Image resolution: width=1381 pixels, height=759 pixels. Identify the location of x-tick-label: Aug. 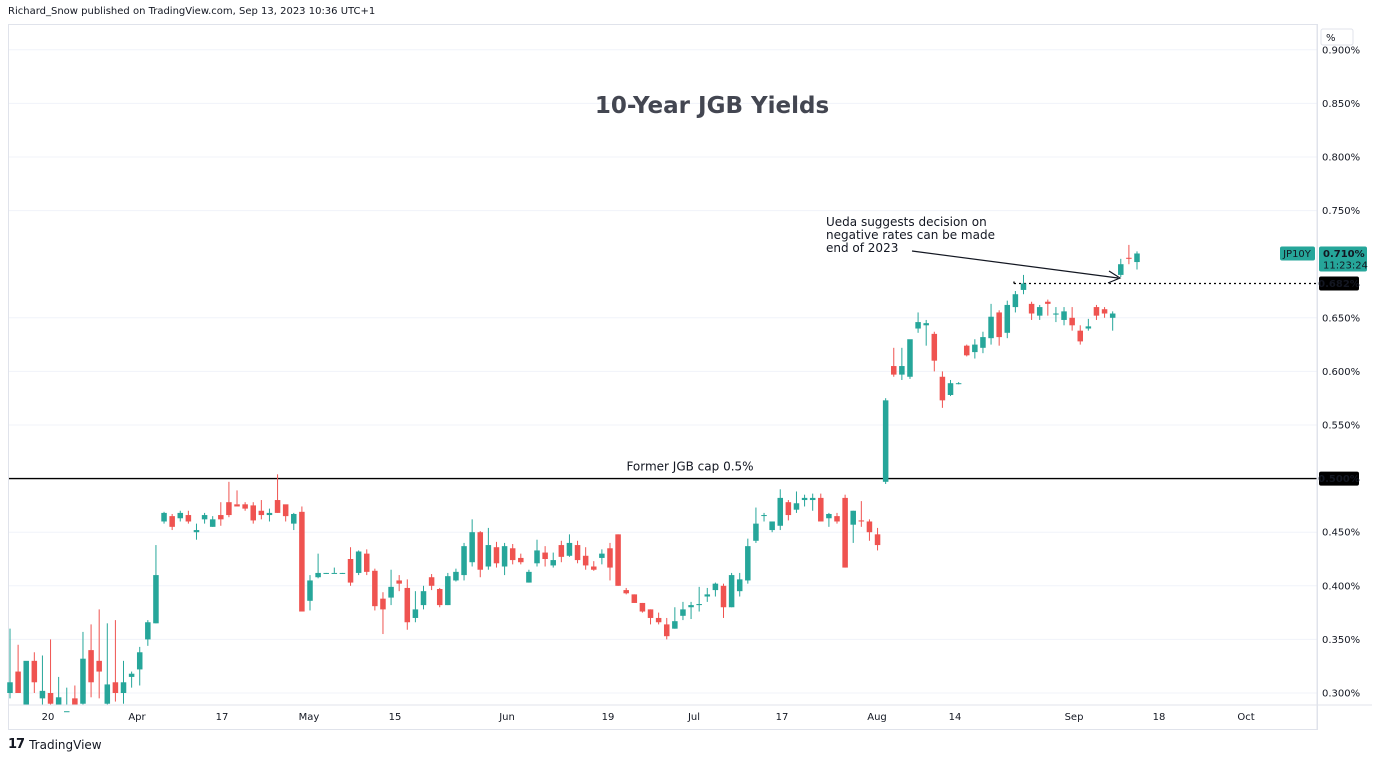
(877, 717).